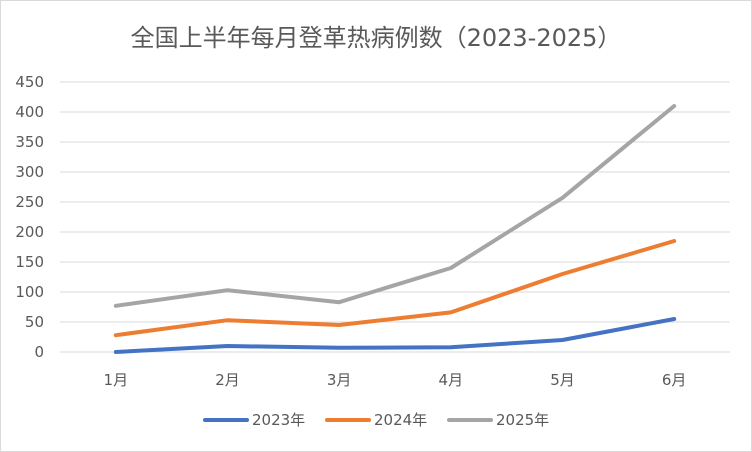  What do you see at coordinates (674, 380) in the screenshot?
I see `x-tick-label: 6月` at bounding box center [674, 380].